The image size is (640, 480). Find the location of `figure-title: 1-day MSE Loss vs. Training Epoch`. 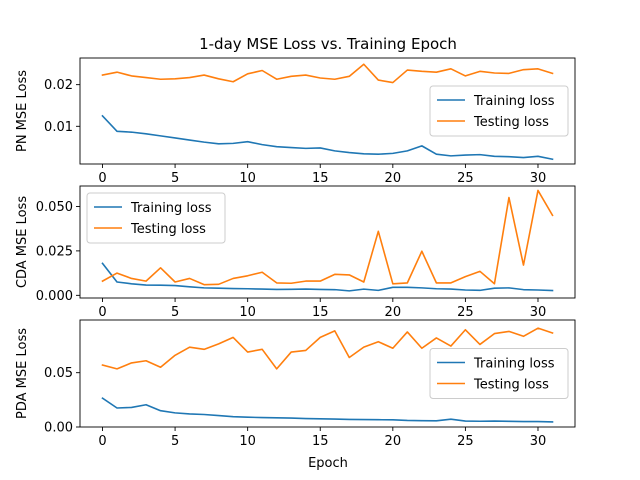

figure-title: 1-day MSE Loss vs. Training Epoch is located at coordinates (328, 44).